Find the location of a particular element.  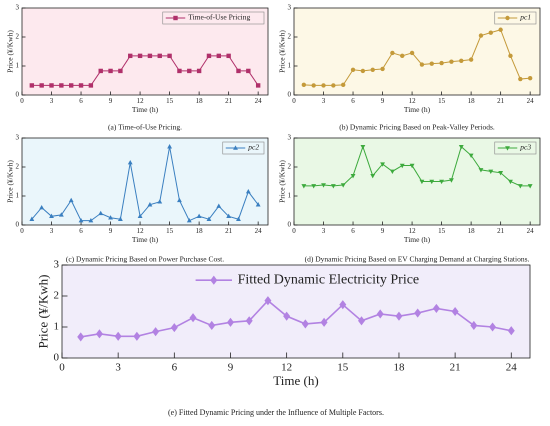

legend-label: pc1 is located at coordinates (525, 17).